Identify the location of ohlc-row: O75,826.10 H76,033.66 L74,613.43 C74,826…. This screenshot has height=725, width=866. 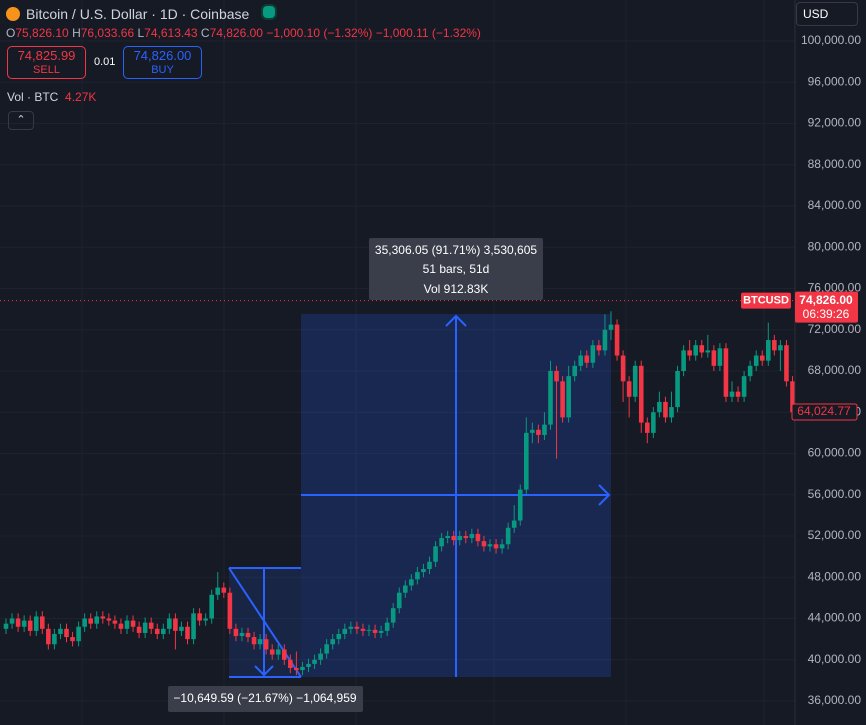
(243, 33).